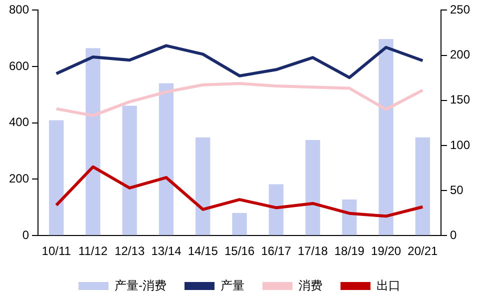 The image size is (481, 304). What do you see at coordinates (453, 235) in the screenshot?
I see `y2-tick-label: 0` at bounding box center [453, 235].